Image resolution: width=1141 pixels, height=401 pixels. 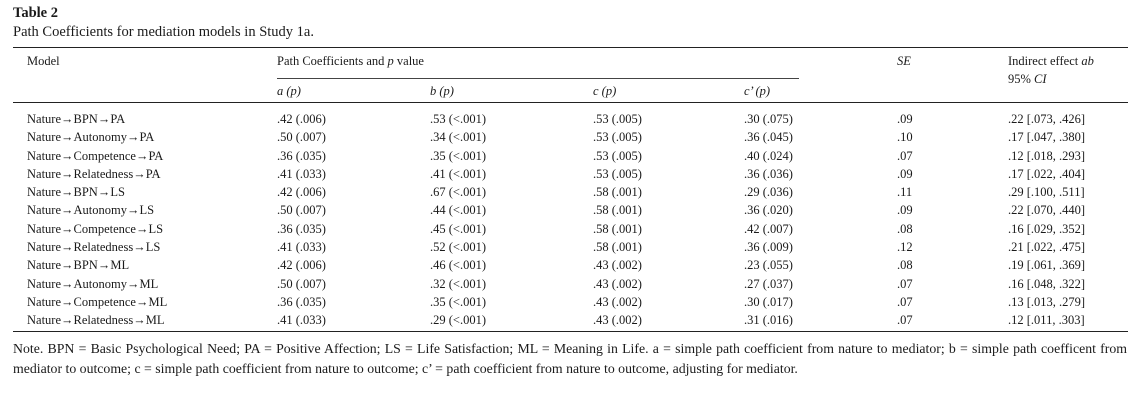 What do you see at coordinates (1047, 247) in the screenshot?
I see `cell-indirect-effect: .21 [.022, .475]` at bounding box center [1047, 247].